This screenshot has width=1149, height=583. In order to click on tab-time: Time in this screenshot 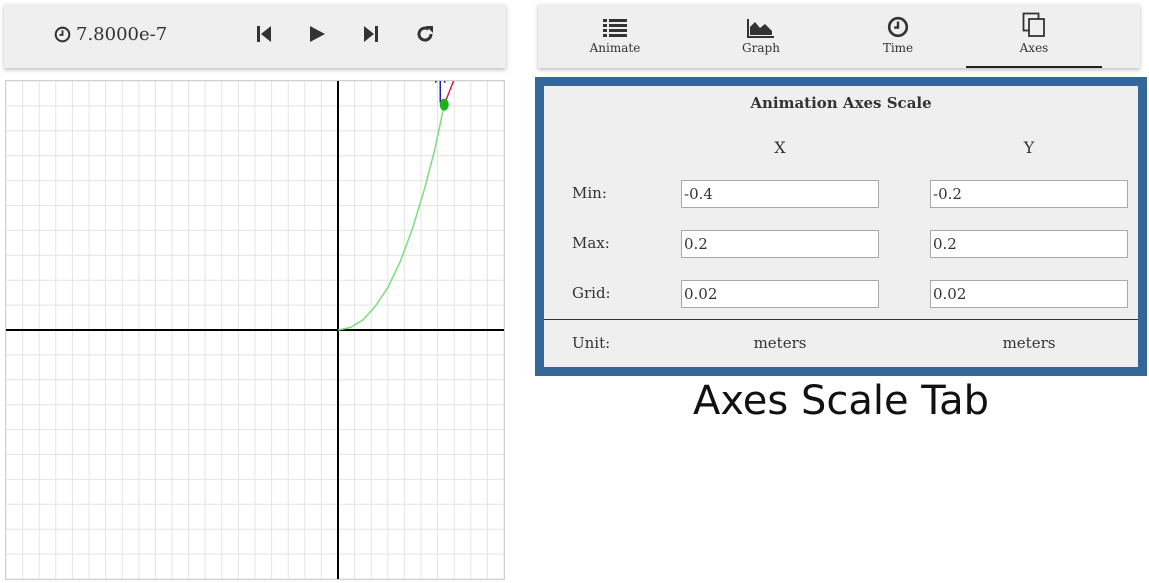, I will do `click(898, 36)`.